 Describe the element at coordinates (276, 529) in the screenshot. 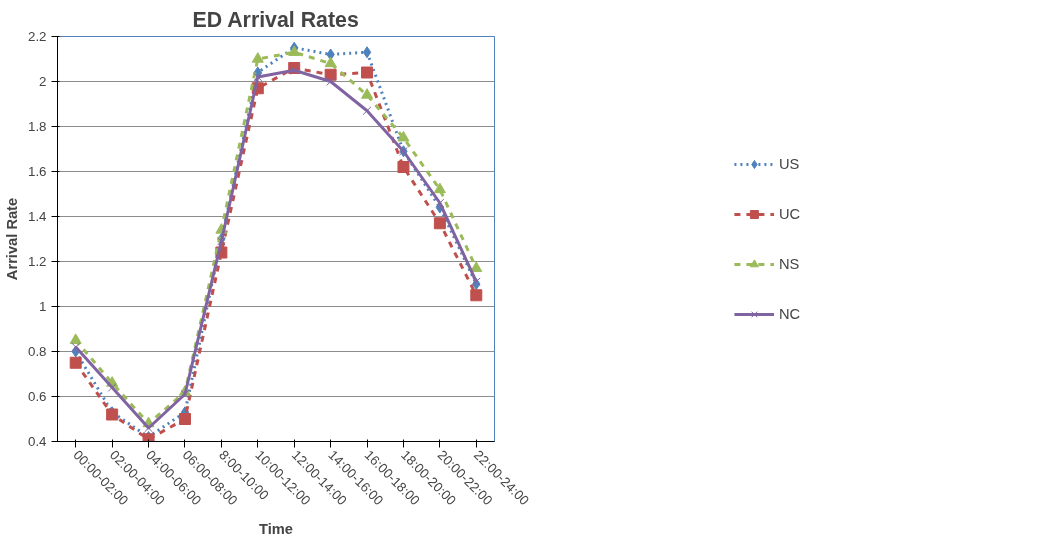

I see `x-axis-title: Time` at that location.